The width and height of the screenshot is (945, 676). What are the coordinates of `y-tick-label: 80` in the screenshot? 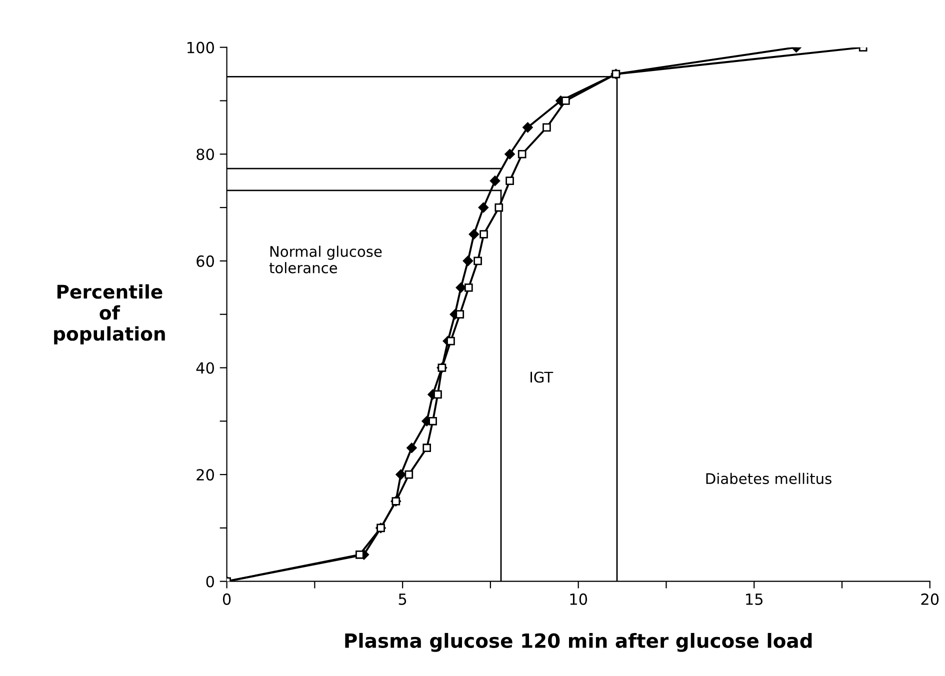 It's located at (205, 154).